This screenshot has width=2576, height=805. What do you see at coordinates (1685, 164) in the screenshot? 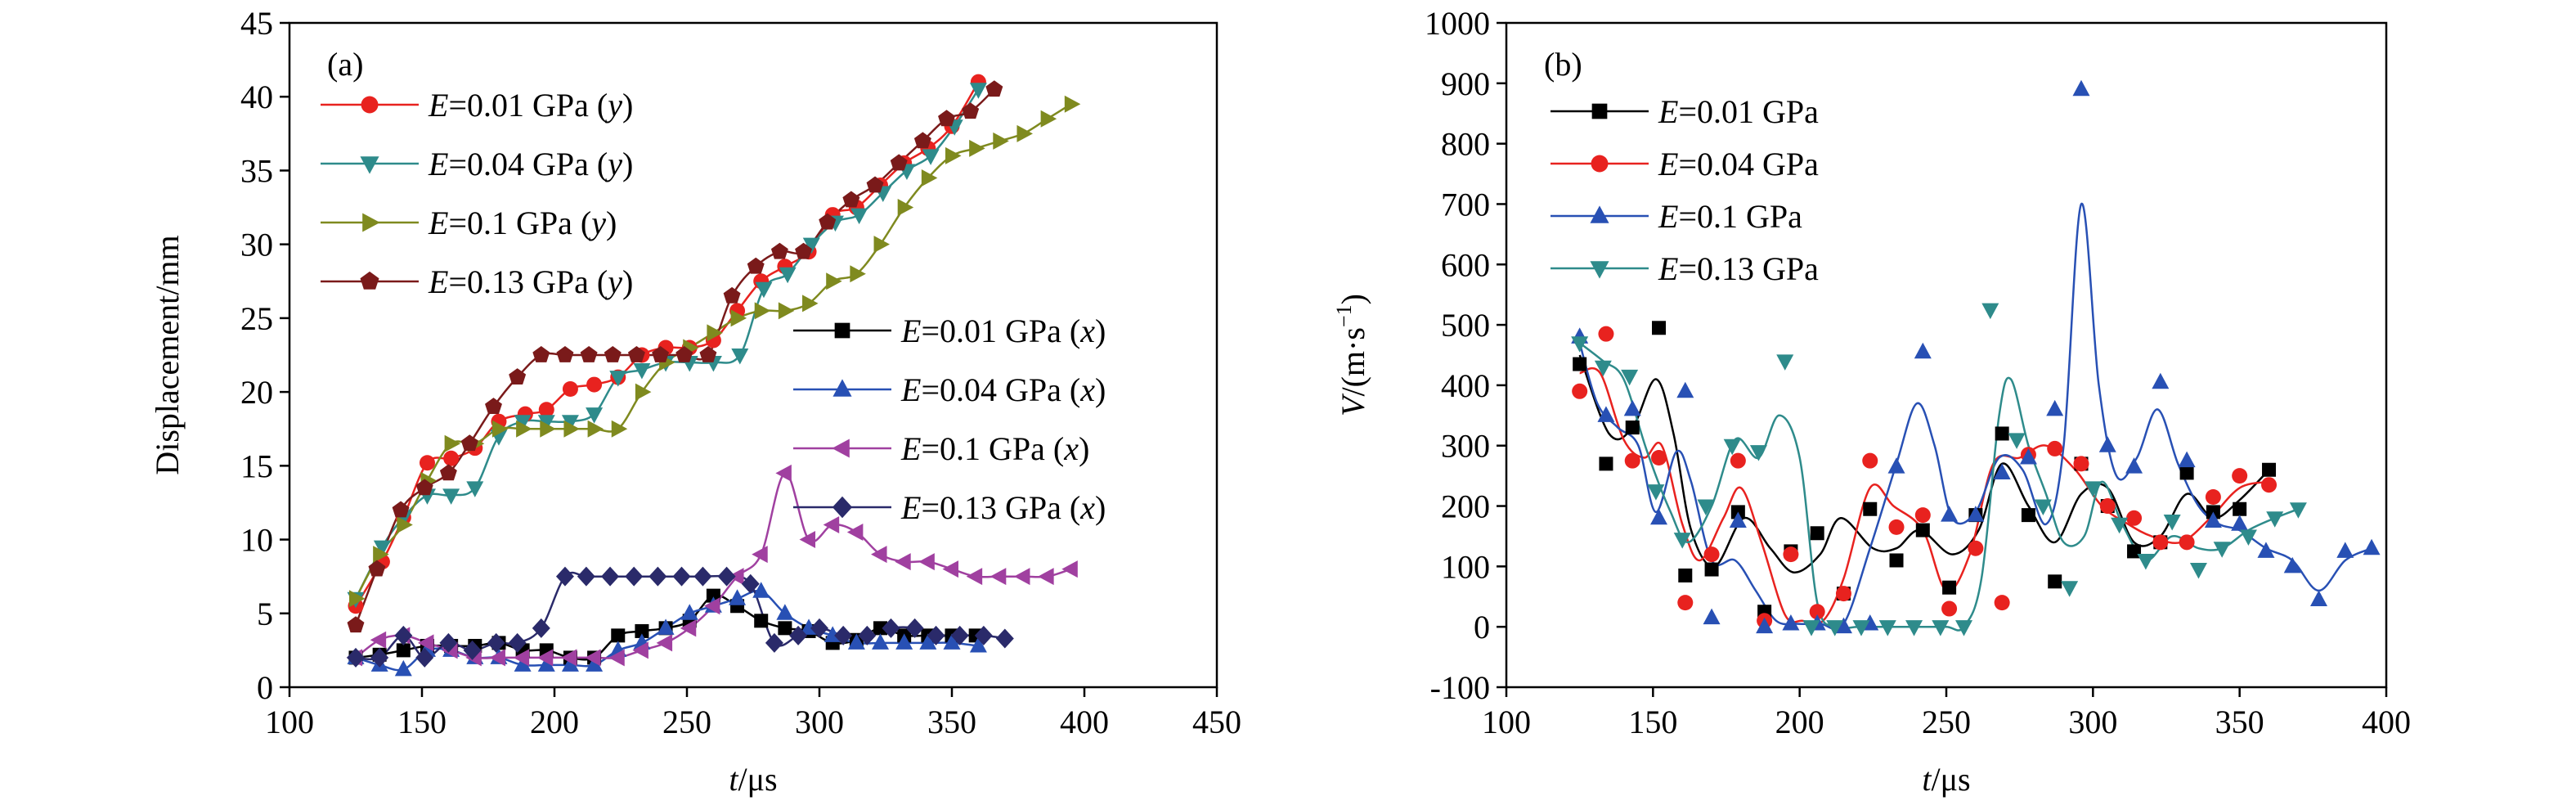
I see `legend-entry: E=0.04 GPa` at bounding box center [1685, 164].